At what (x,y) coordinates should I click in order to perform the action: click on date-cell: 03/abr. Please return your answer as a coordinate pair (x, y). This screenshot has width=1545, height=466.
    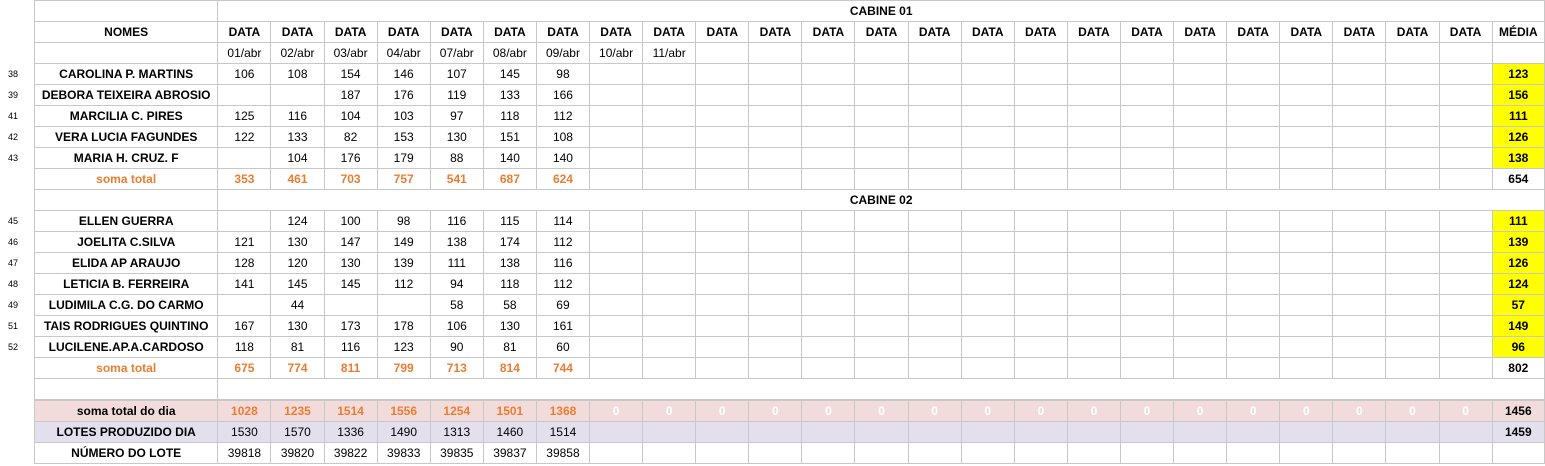
    Looking at the image, I should click on (350, 53).